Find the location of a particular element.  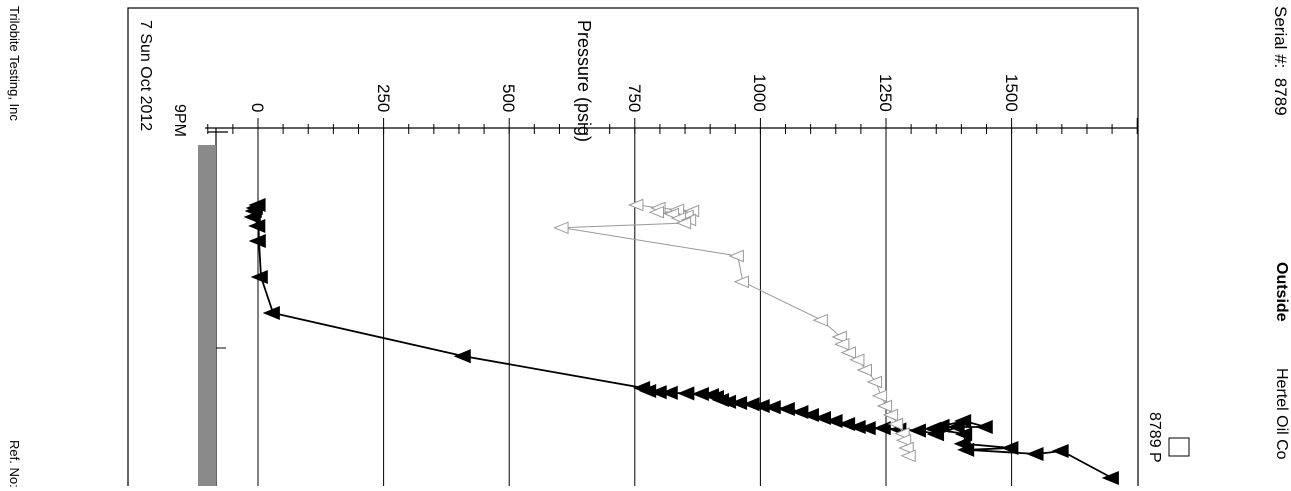

serial-label: Serial #: 8789 is located at coordinates (1280, 61).